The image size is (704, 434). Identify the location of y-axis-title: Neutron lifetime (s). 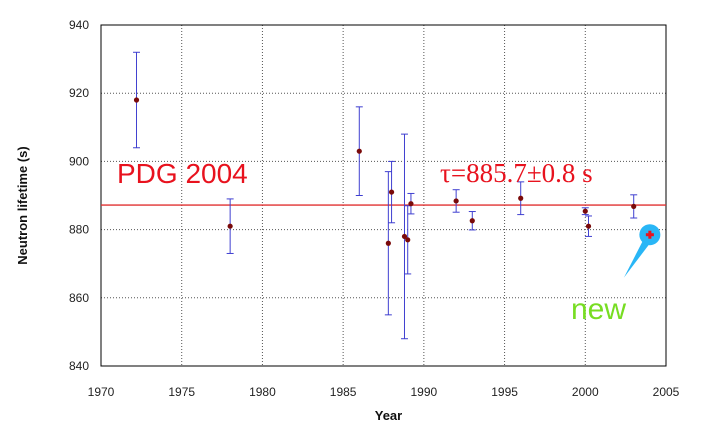
(22, 205).